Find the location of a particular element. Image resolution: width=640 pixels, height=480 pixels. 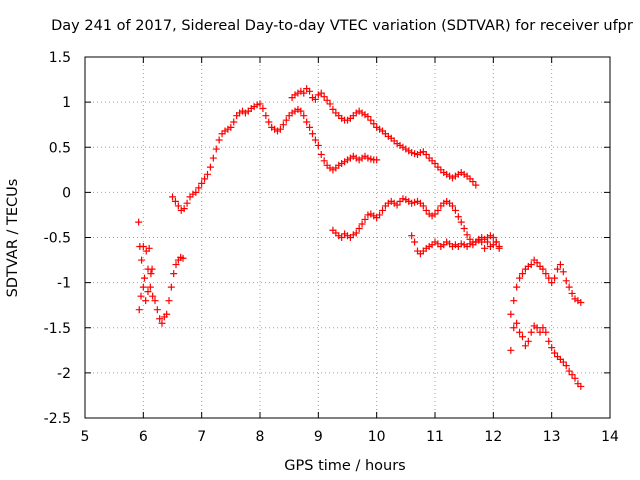

series-arc-late-a is located at coordinates (546, 287).